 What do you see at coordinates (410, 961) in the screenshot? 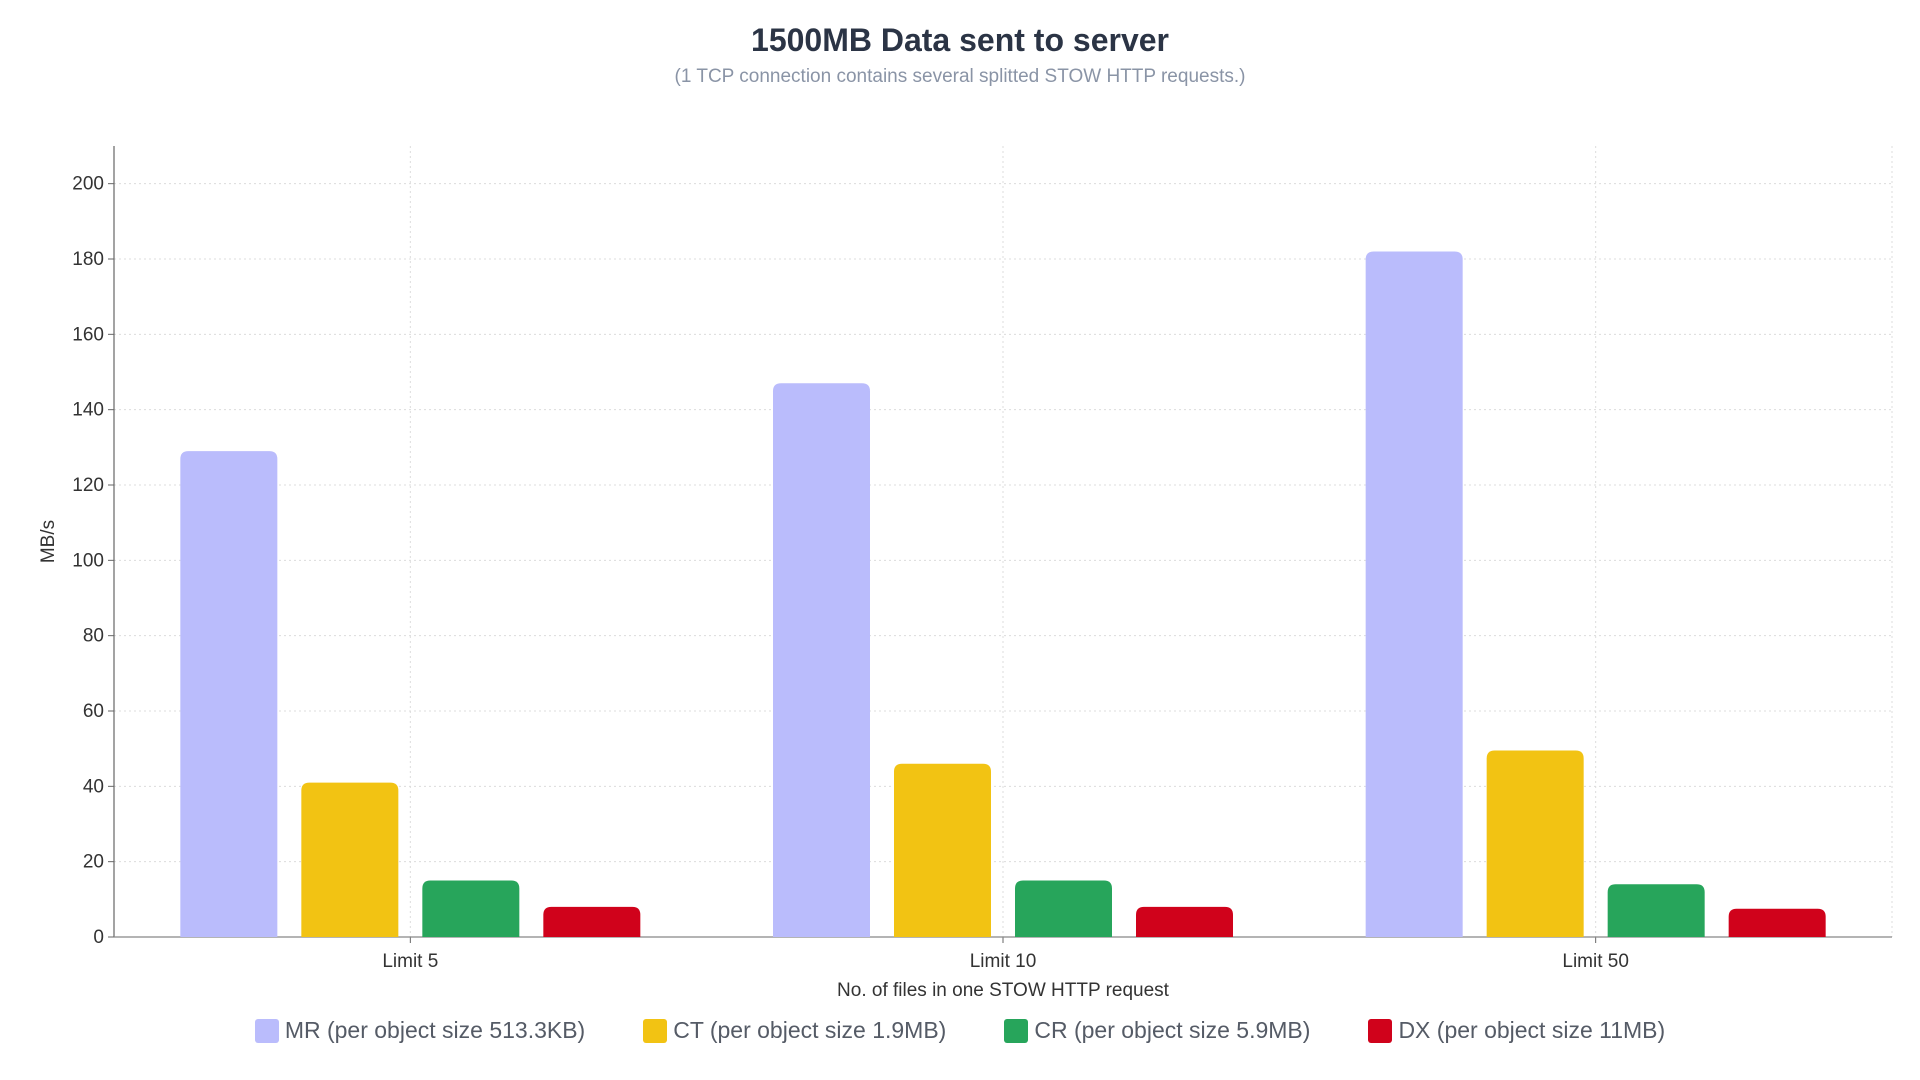
I see `x-tick-label: Limit 5` at bounding box center [410, 961].